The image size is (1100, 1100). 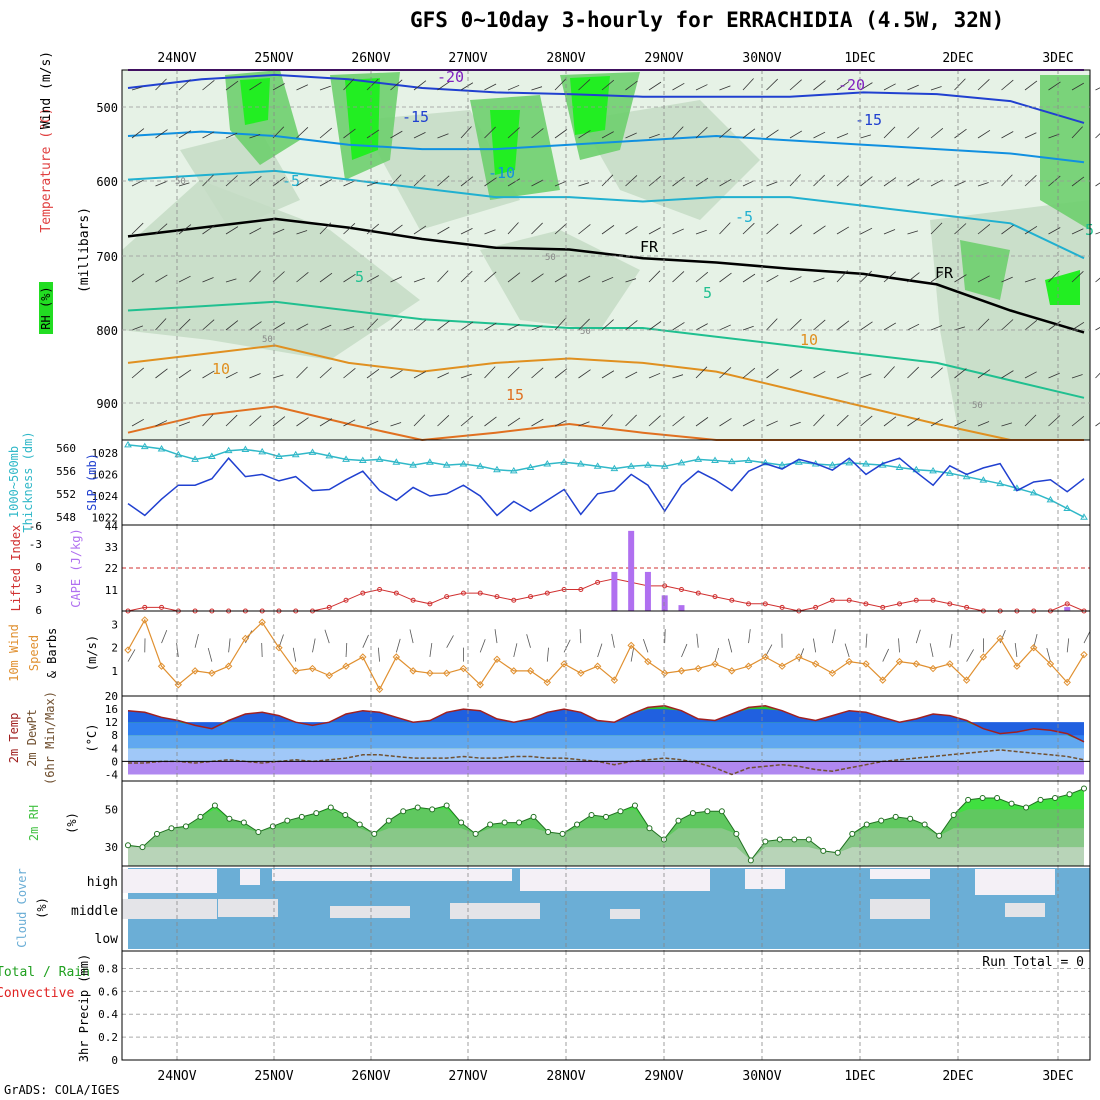 What do you see at coordinates (273, 58) in the screenshot?
I see `date-label-top: 25NOV` at bounding box center [273, 58].